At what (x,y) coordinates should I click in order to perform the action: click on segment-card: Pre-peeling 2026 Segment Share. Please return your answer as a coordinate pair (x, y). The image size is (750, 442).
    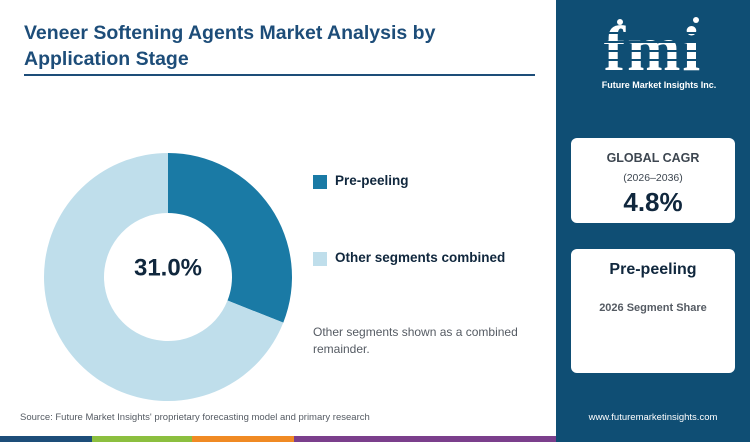
    Looking at the image, I should click on (653, 311).